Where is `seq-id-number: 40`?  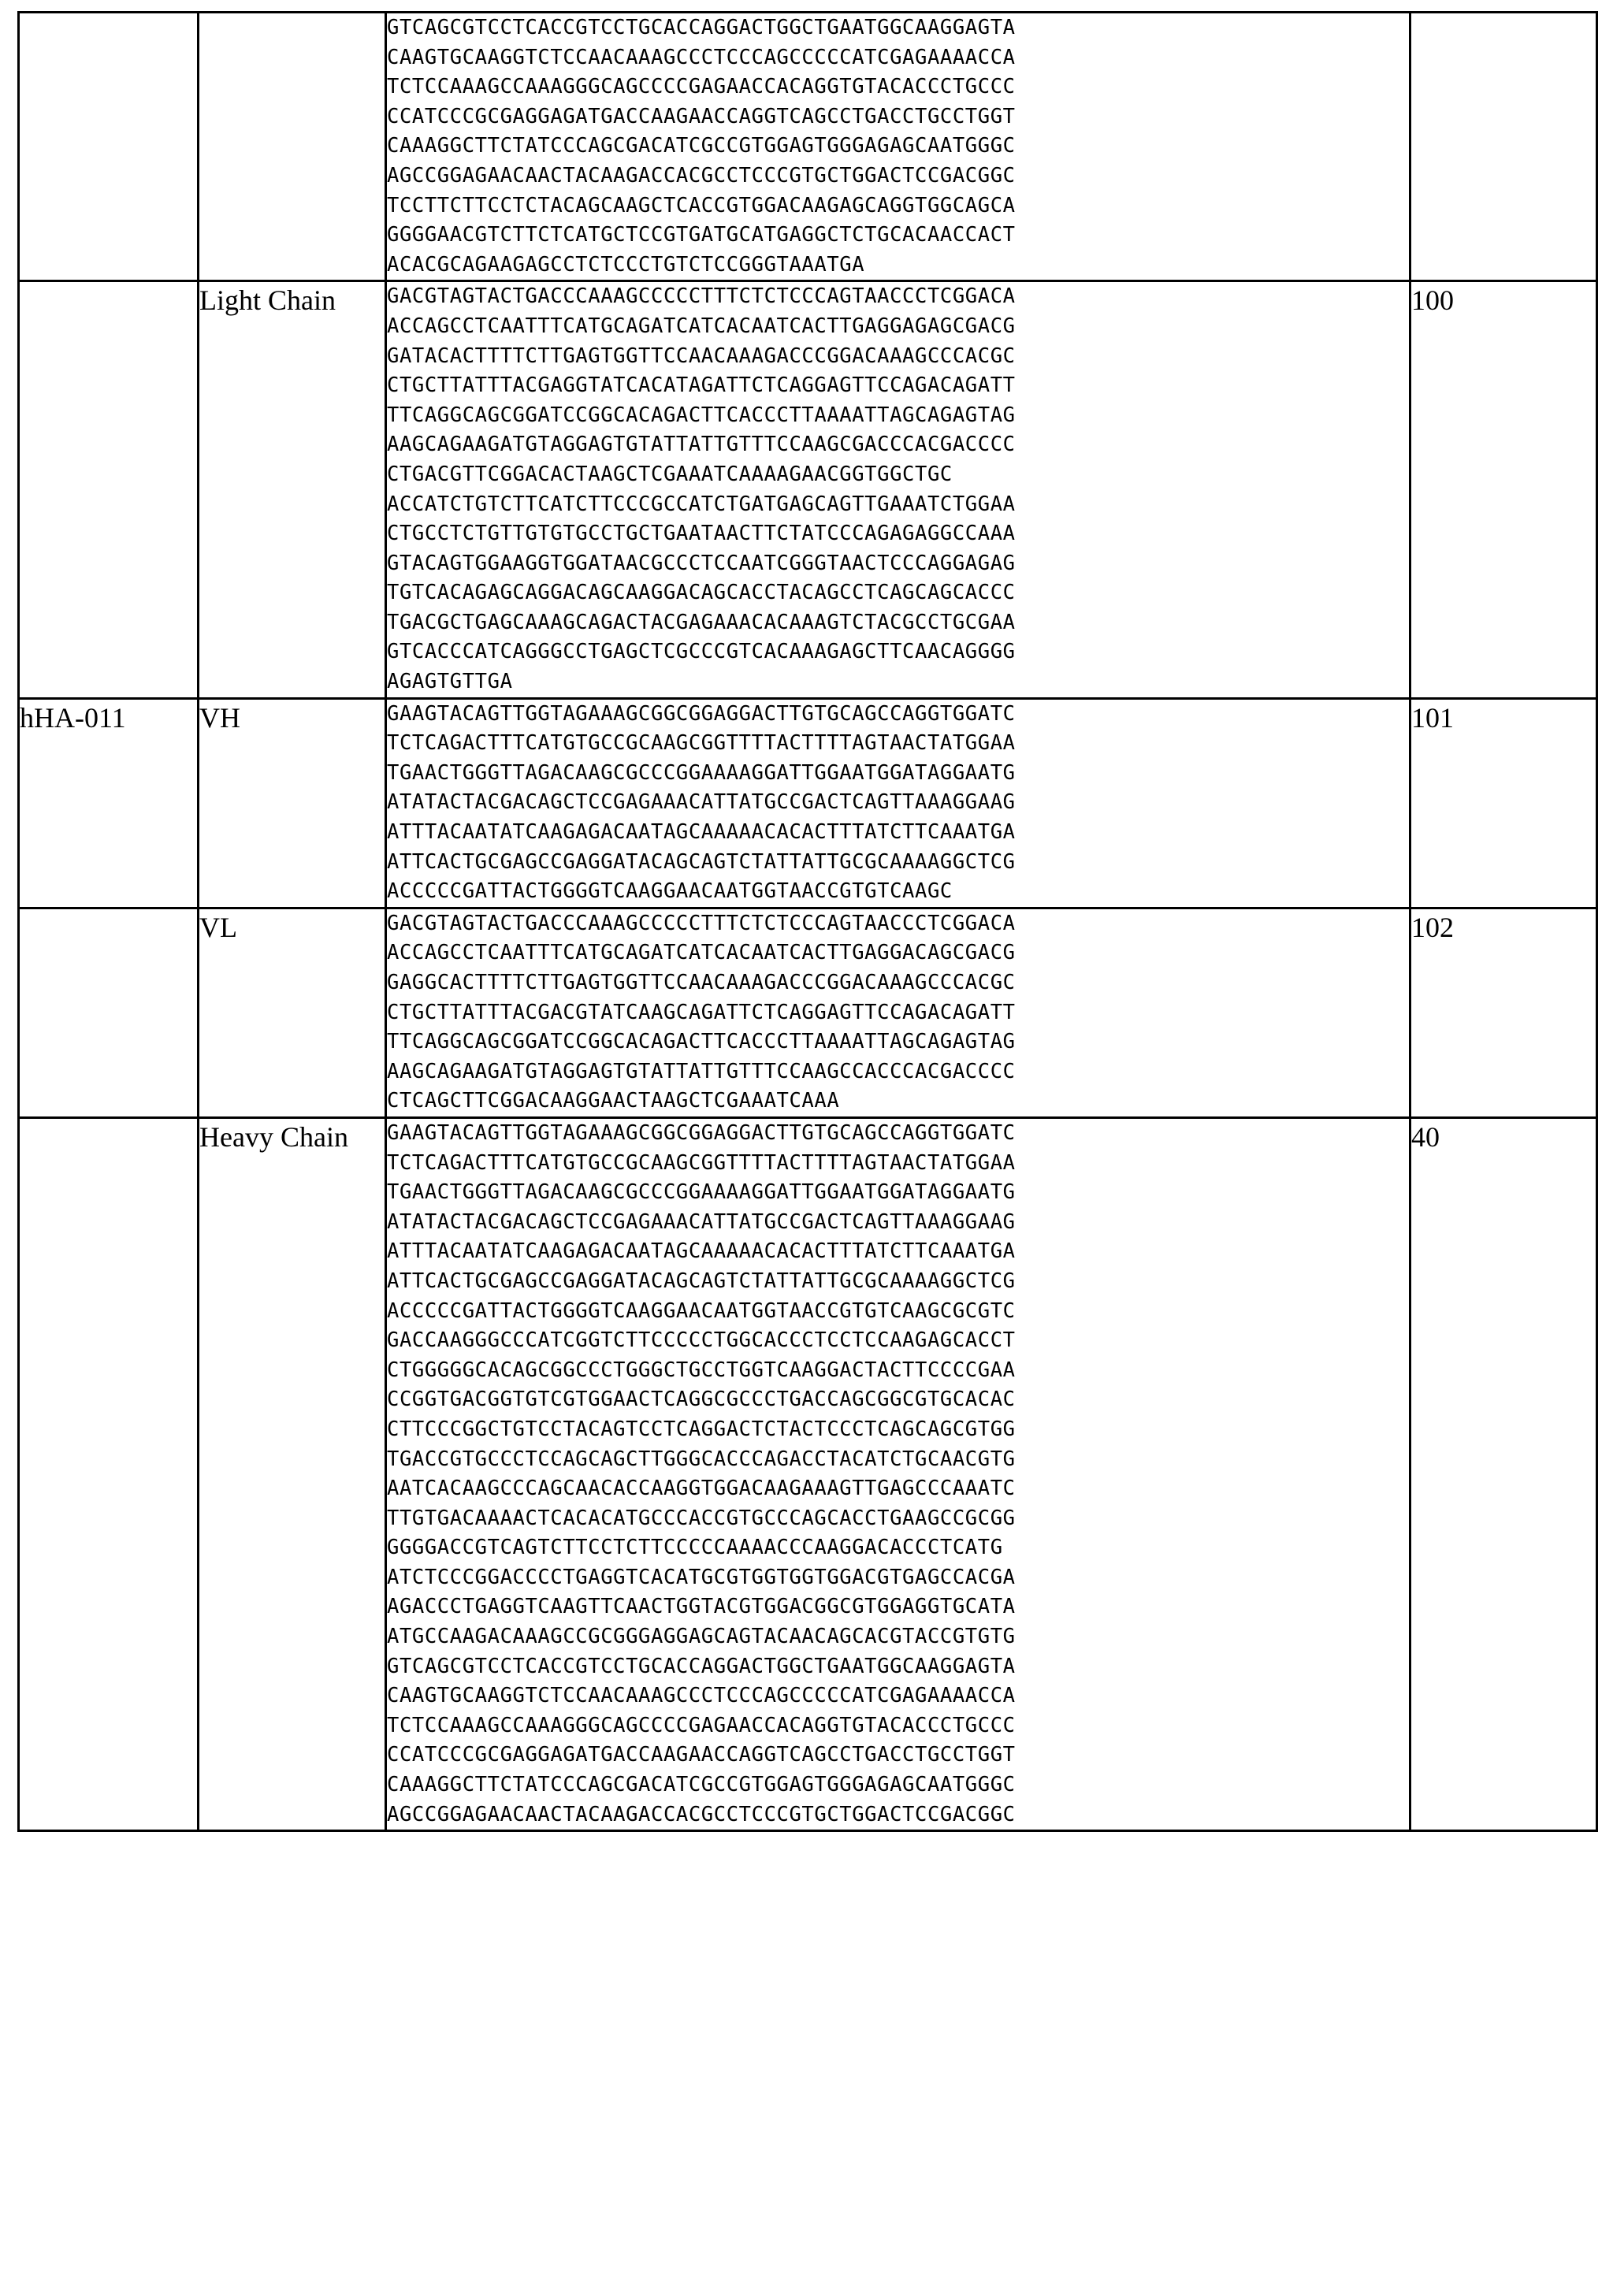
seq-id-number: 40 is located at coordinates (1425, 1136).